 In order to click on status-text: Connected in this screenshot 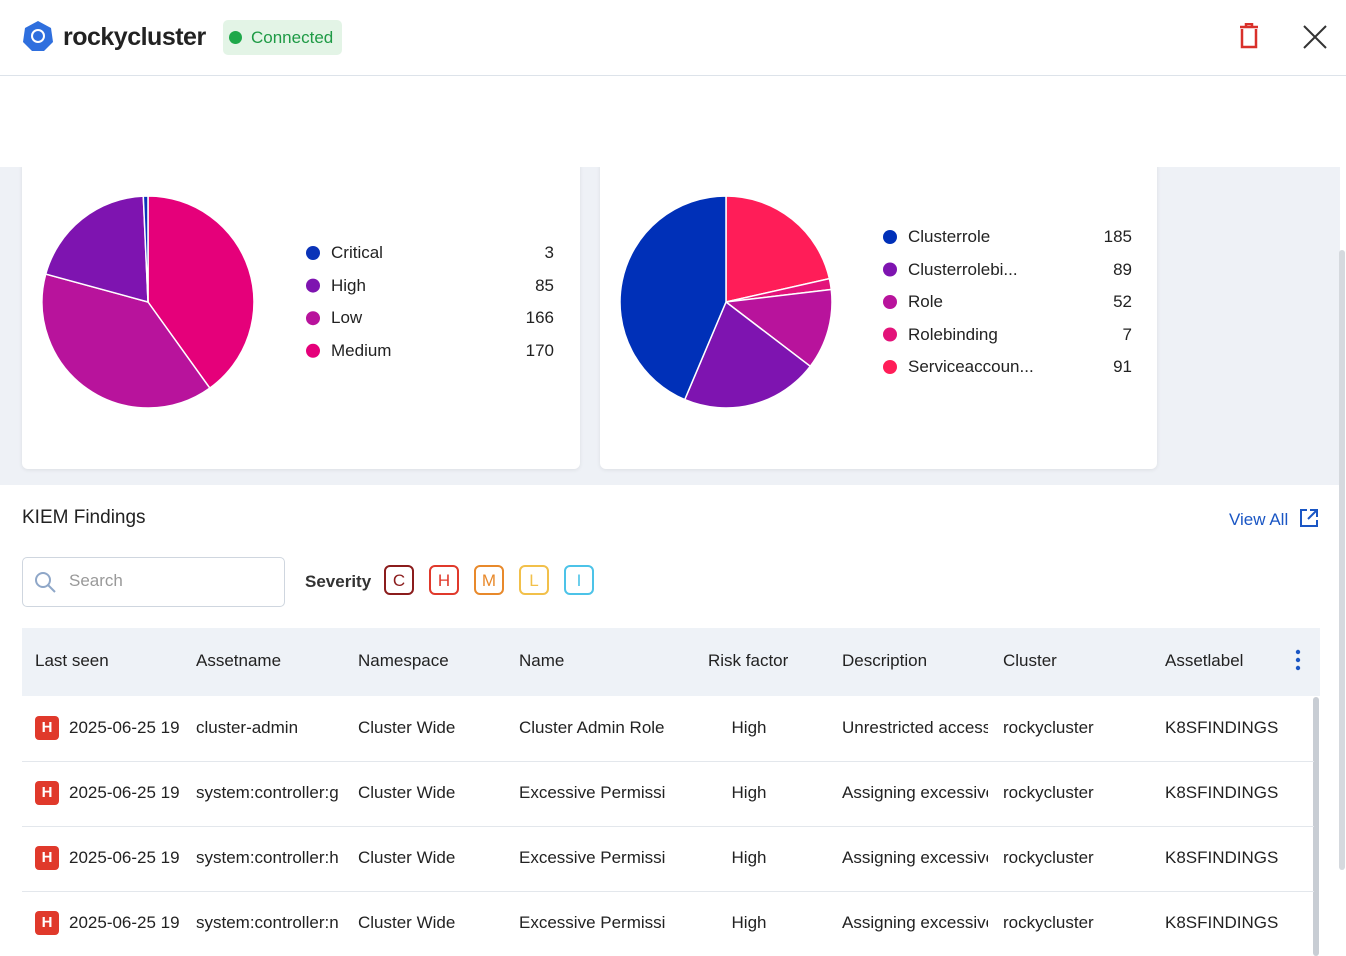, I will do `click(292, 37)`.